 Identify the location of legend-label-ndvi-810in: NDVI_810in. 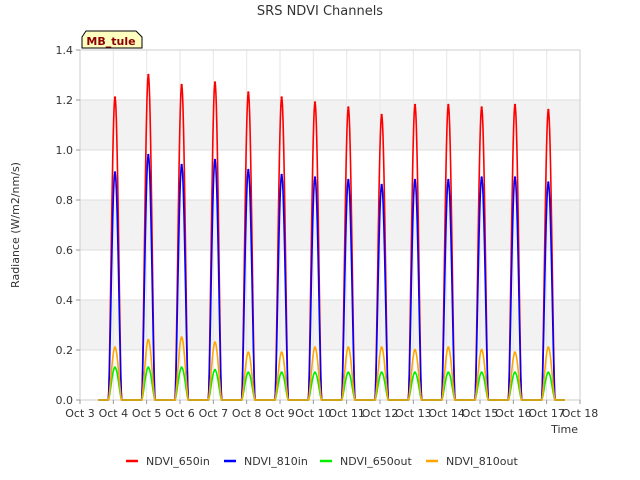
(276, 461).